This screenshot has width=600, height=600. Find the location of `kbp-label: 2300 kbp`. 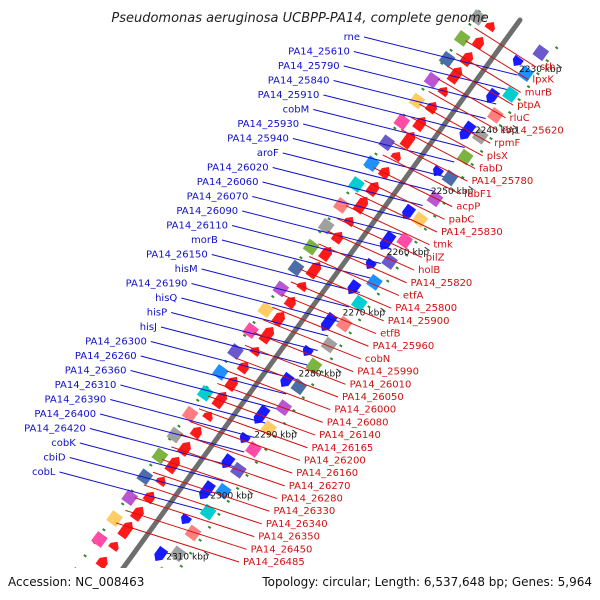

kbp-label: 2300 kbp is located at coordinates (231, 496).